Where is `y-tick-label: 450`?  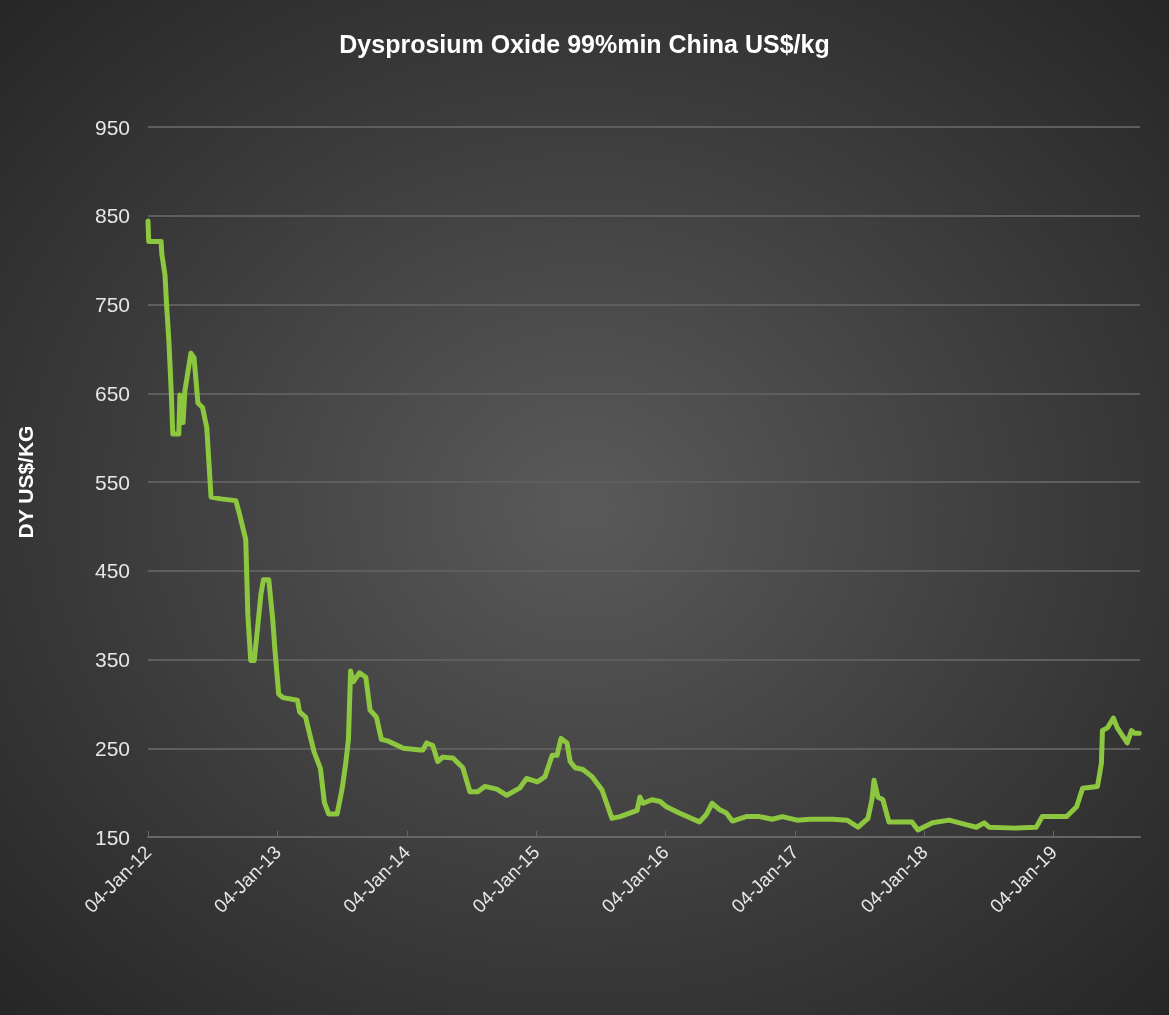 y-tick-label: 450 is located at coordinates (112, 571).